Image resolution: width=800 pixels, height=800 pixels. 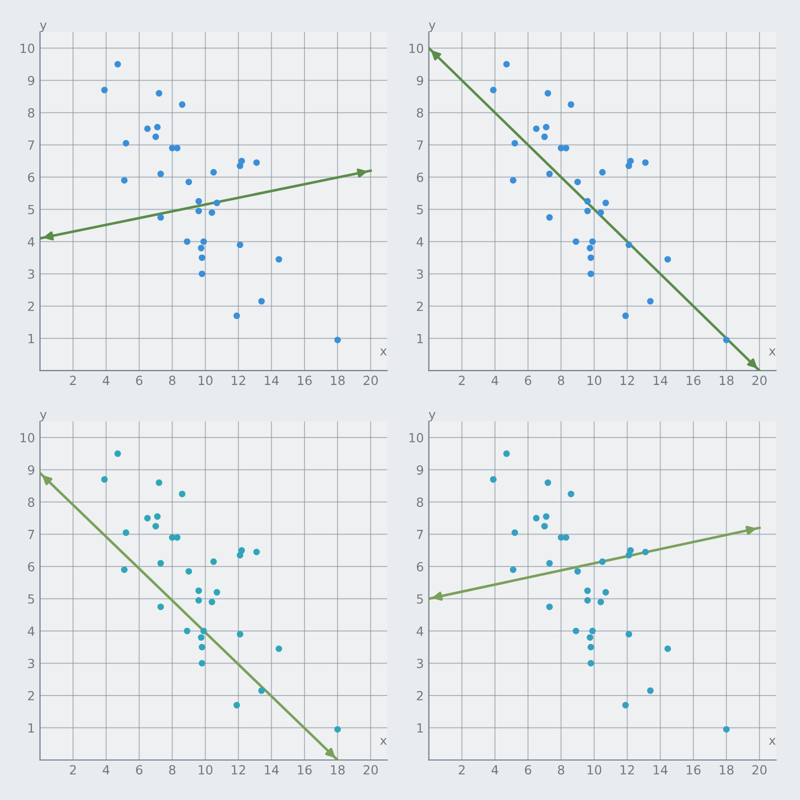 What do you see at coordinates (383, 741) in the screenshot?
I see `x-axis-title: x` at bounding box center [383, 741].